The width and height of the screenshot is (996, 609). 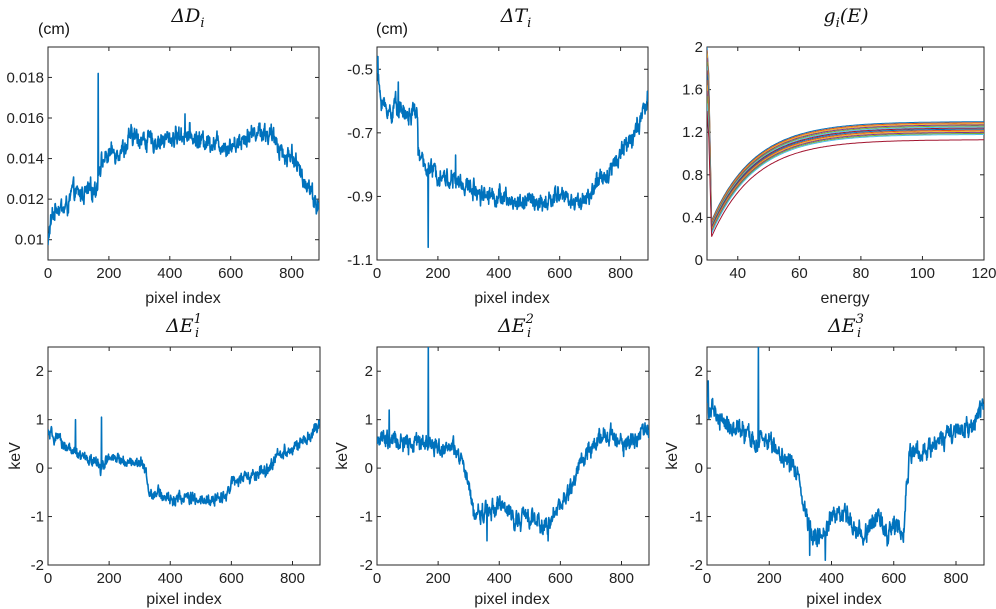 What do you see at coordinates (25, 199) in the screenshot?
I see `y-tick-label: 0.012` at bounding box center [25, 199].